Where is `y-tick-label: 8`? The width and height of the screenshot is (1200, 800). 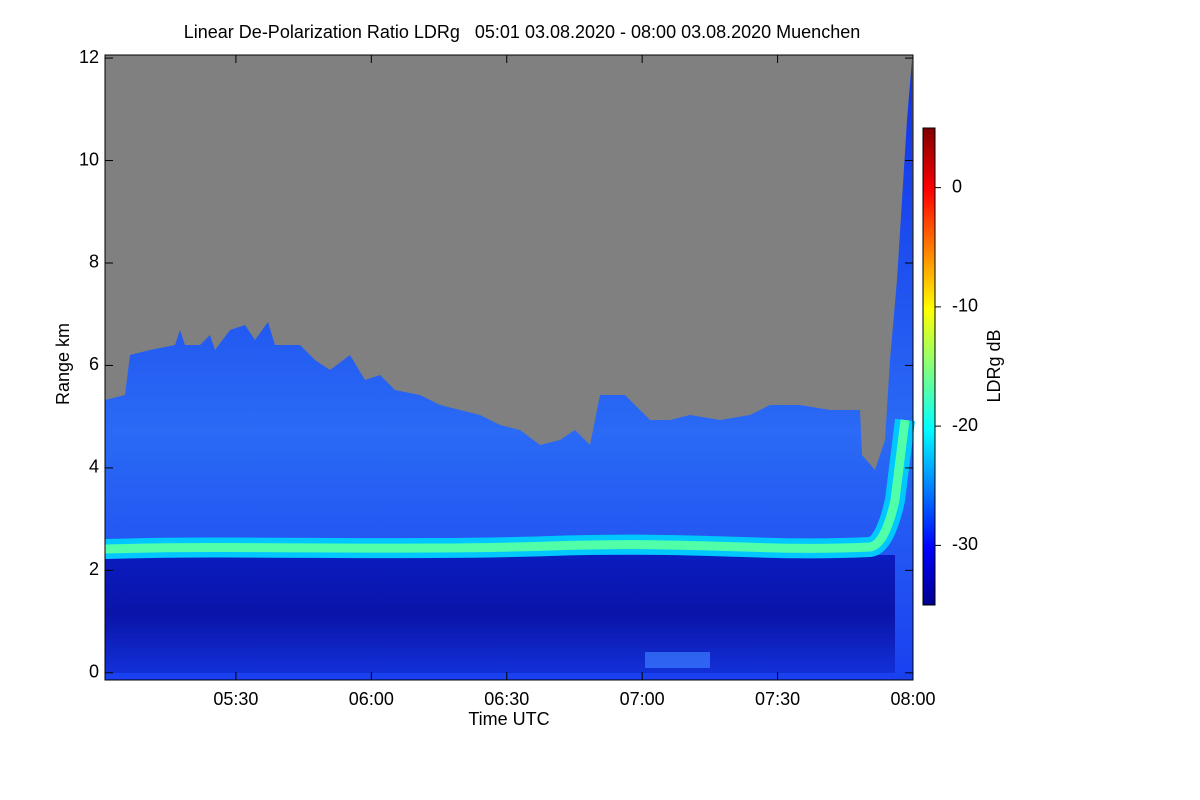
y-tick-label: 8 is located at coordinates (94, 262).